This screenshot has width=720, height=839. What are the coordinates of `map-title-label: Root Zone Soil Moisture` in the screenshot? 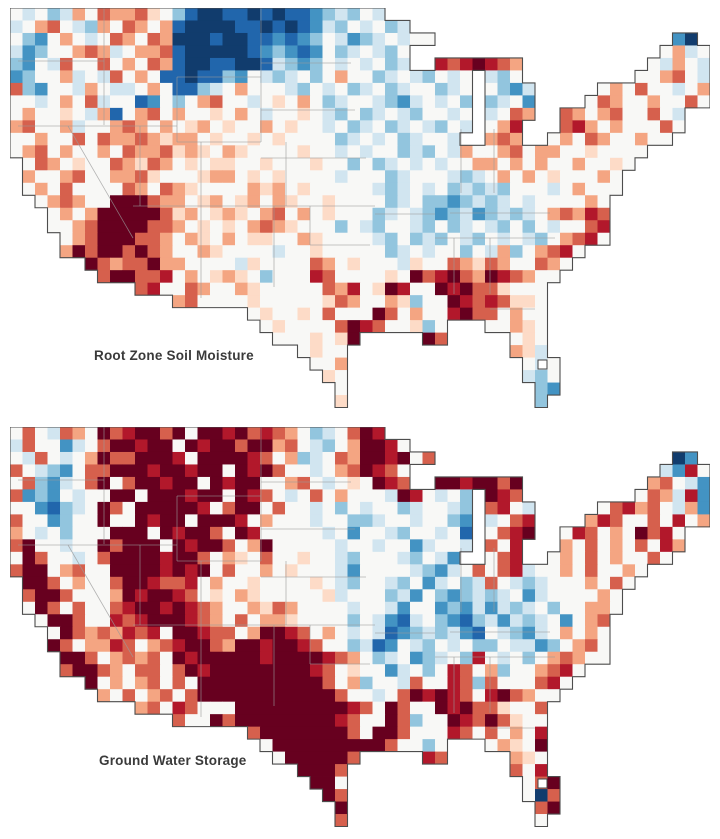 It's located at (174, 355).